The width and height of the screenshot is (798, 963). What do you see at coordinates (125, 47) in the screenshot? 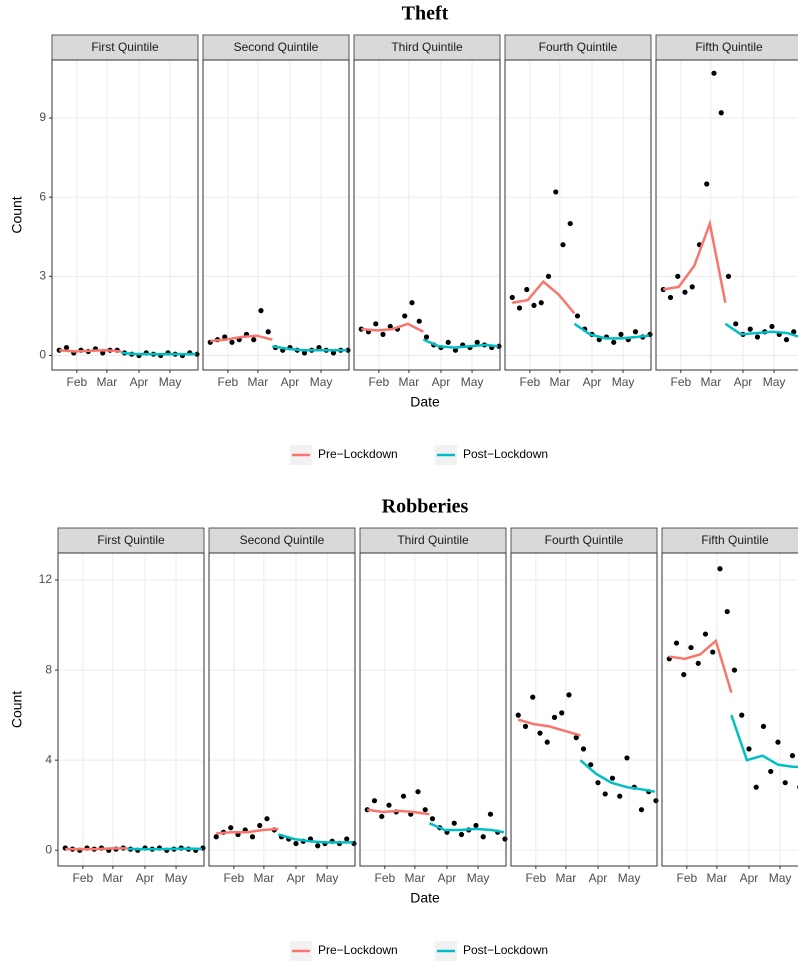
I see `facet-label: First Quintile` at bounding box center [125, 47].